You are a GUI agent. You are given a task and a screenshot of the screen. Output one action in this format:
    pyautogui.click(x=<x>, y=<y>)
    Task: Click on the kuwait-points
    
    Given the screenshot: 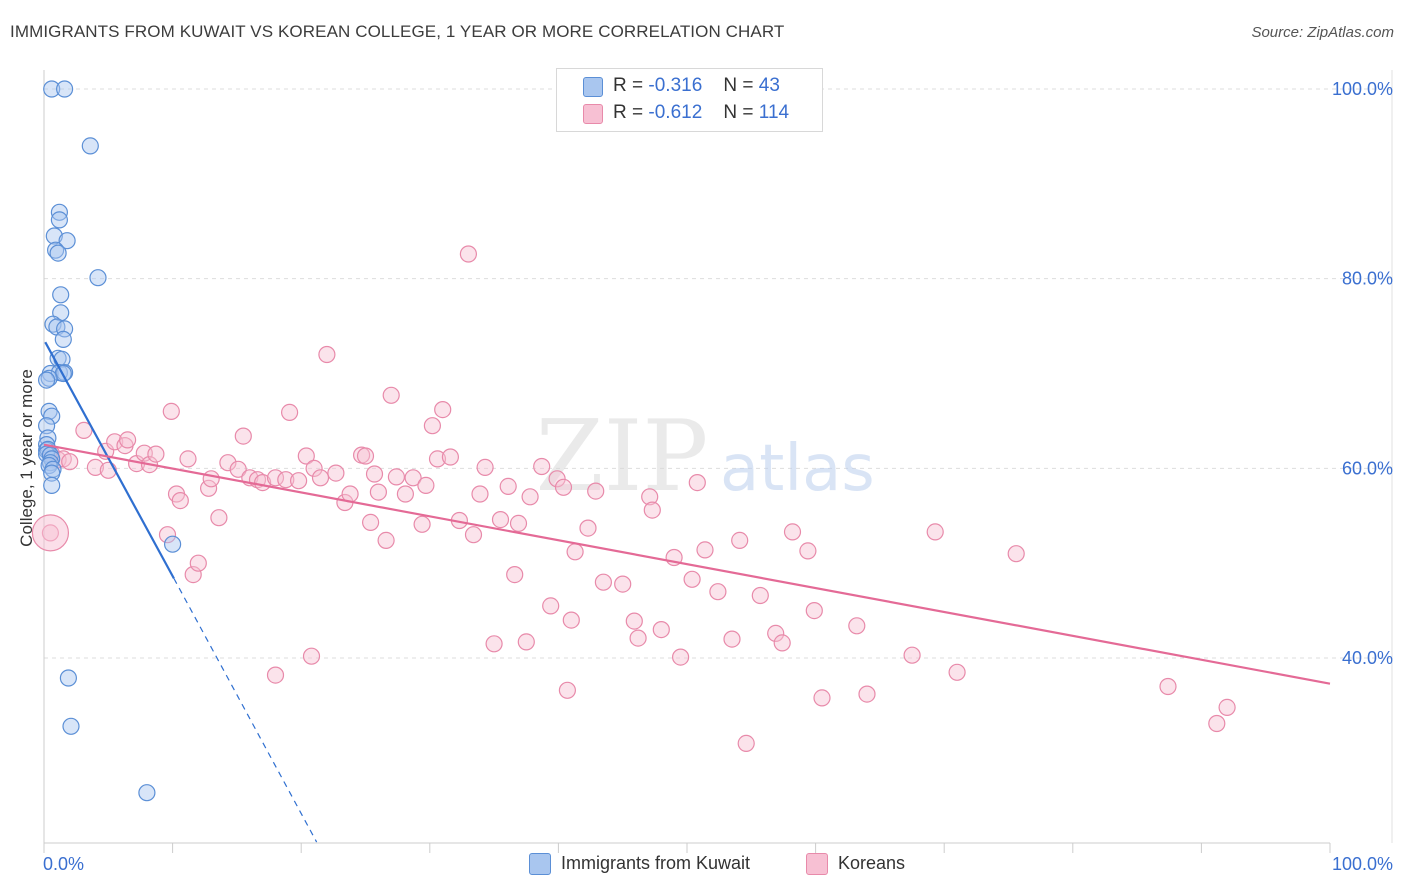 What is the action you would take?
    pyautogui.click(x=109, y=441)
    